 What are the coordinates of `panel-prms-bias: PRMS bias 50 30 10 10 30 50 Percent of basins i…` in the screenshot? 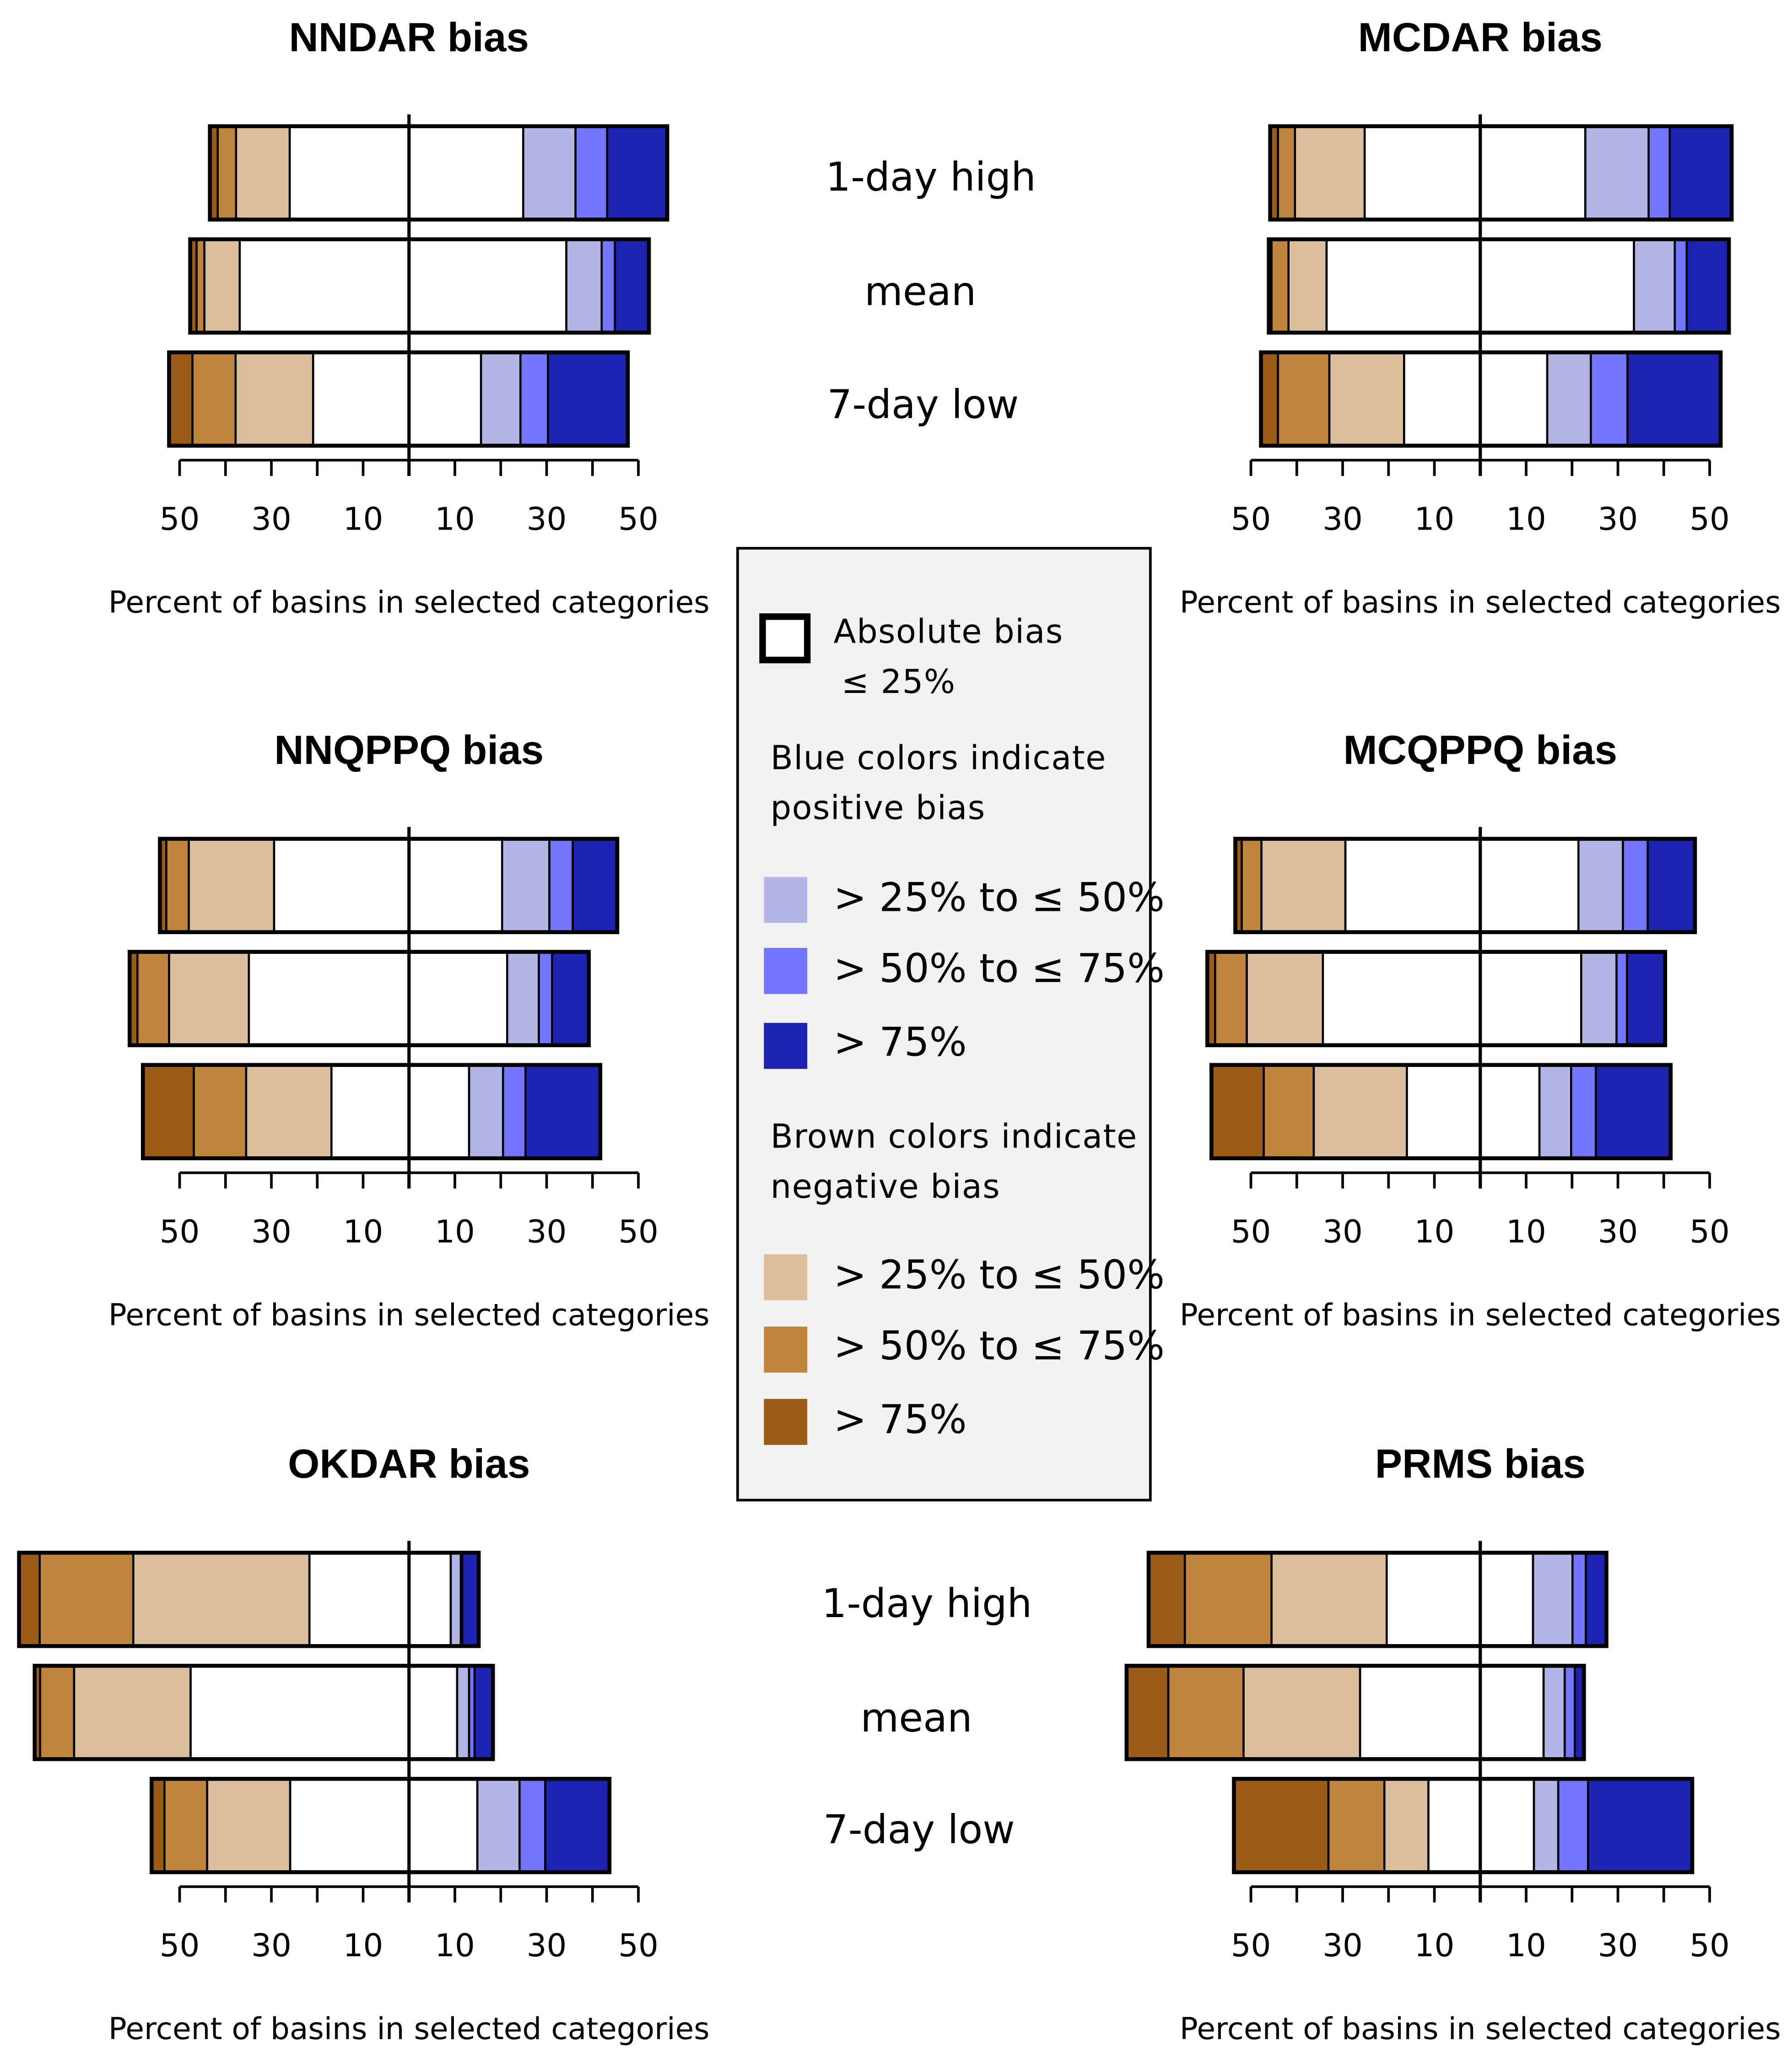 It's located at (1452, 1743).